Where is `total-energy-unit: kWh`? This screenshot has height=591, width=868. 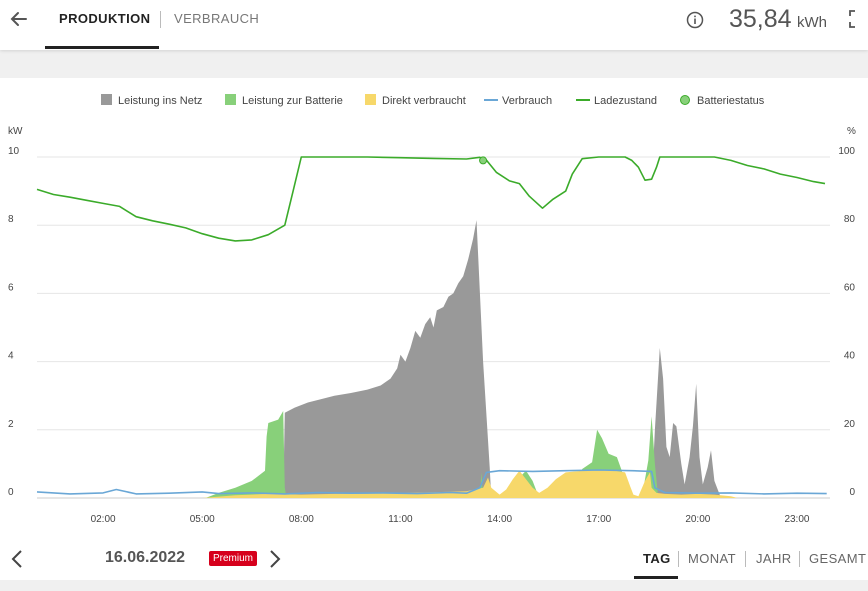
total-energy-unit: kWh is located at coordinates (812, 22).